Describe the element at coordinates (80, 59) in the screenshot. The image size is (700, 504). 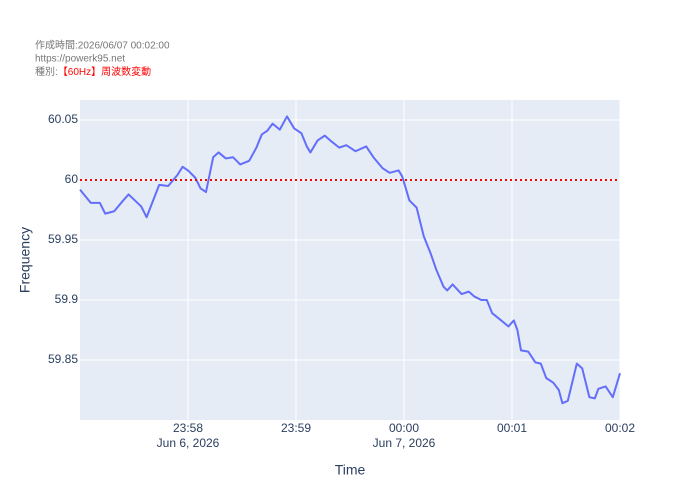
I see `site-url: https://powerk95.net` at that location.